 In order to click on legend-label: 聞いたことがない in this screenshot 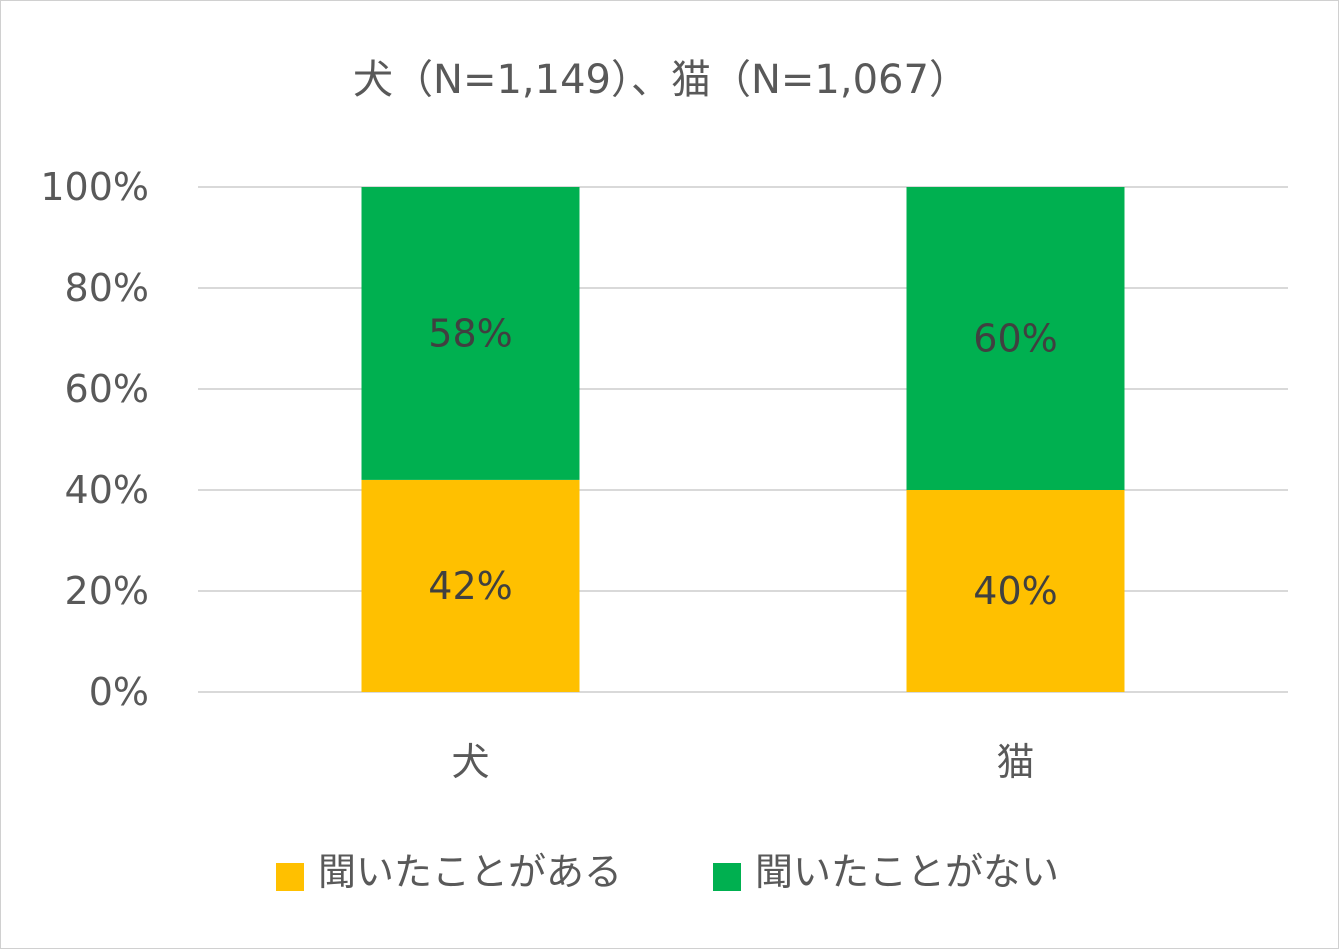, I will do `click(907, 872)`.